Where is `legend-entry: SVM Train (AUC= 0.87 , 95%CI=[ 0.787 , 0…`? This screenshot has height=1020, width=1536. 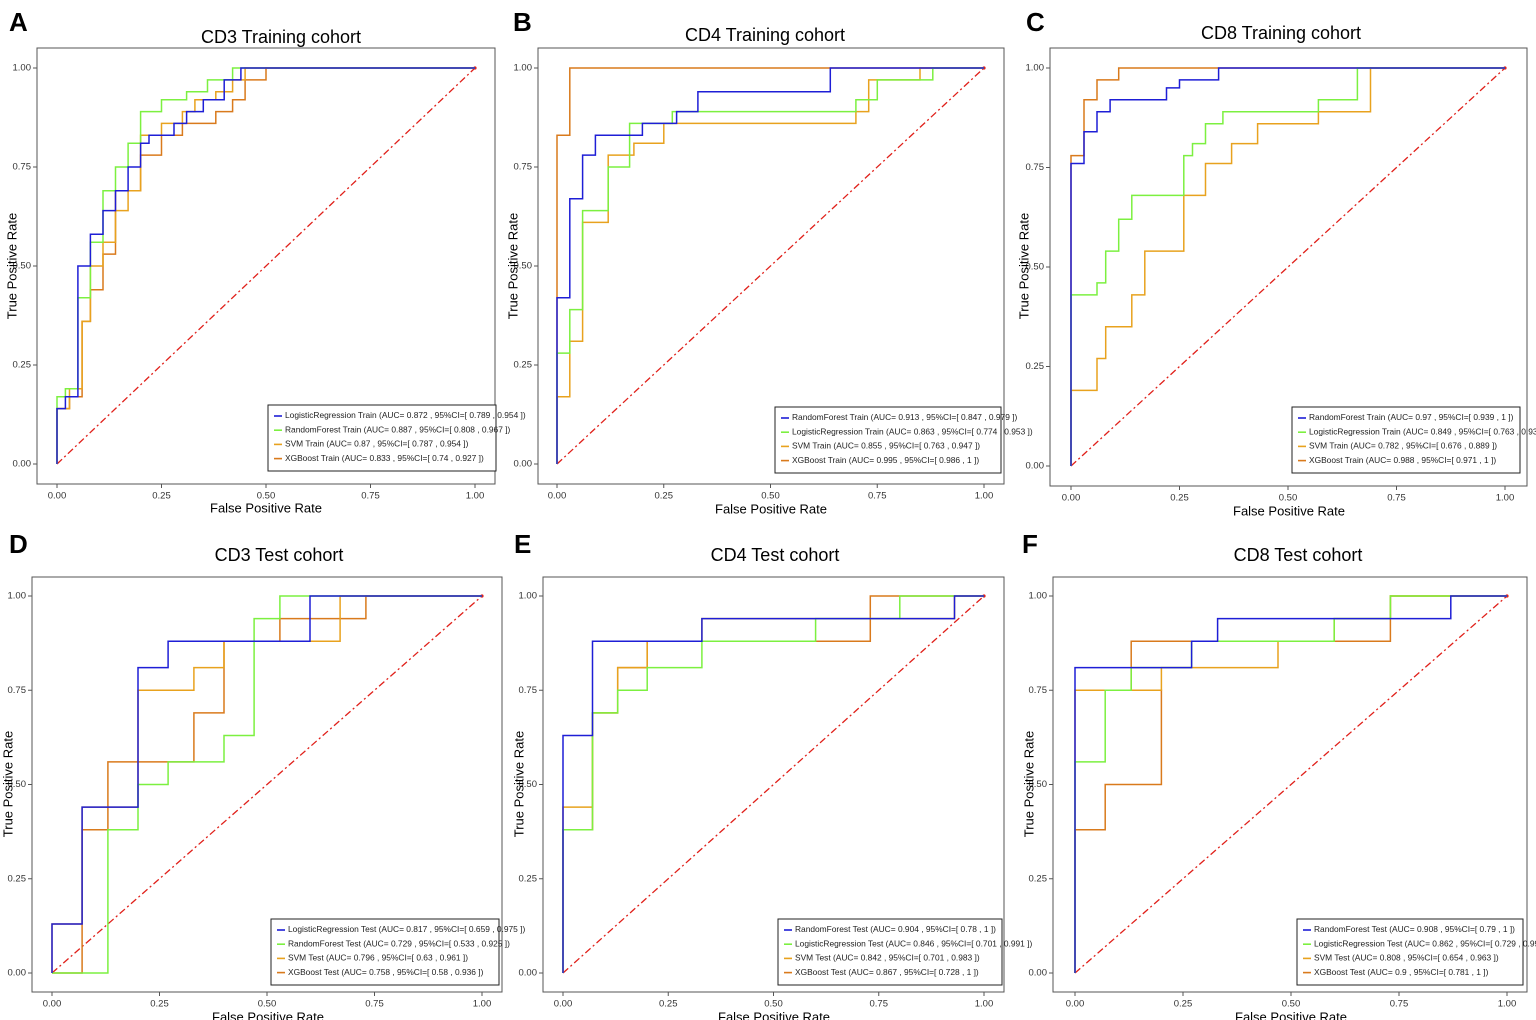
legend-entry: SVM Train (AUC= 0.87 , 95%CI=[ 0.787 , 0… is located at coordinates (377, 444).